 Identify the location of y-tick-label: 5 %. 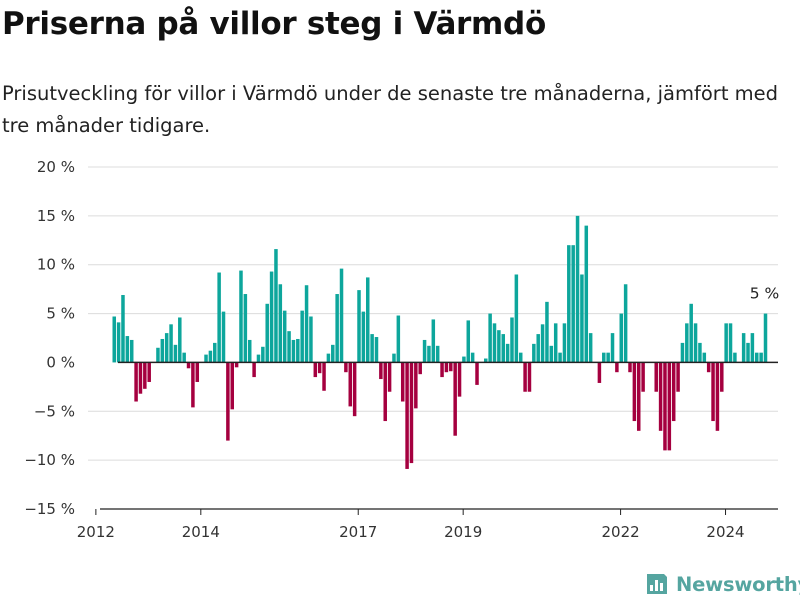
(60, 314).